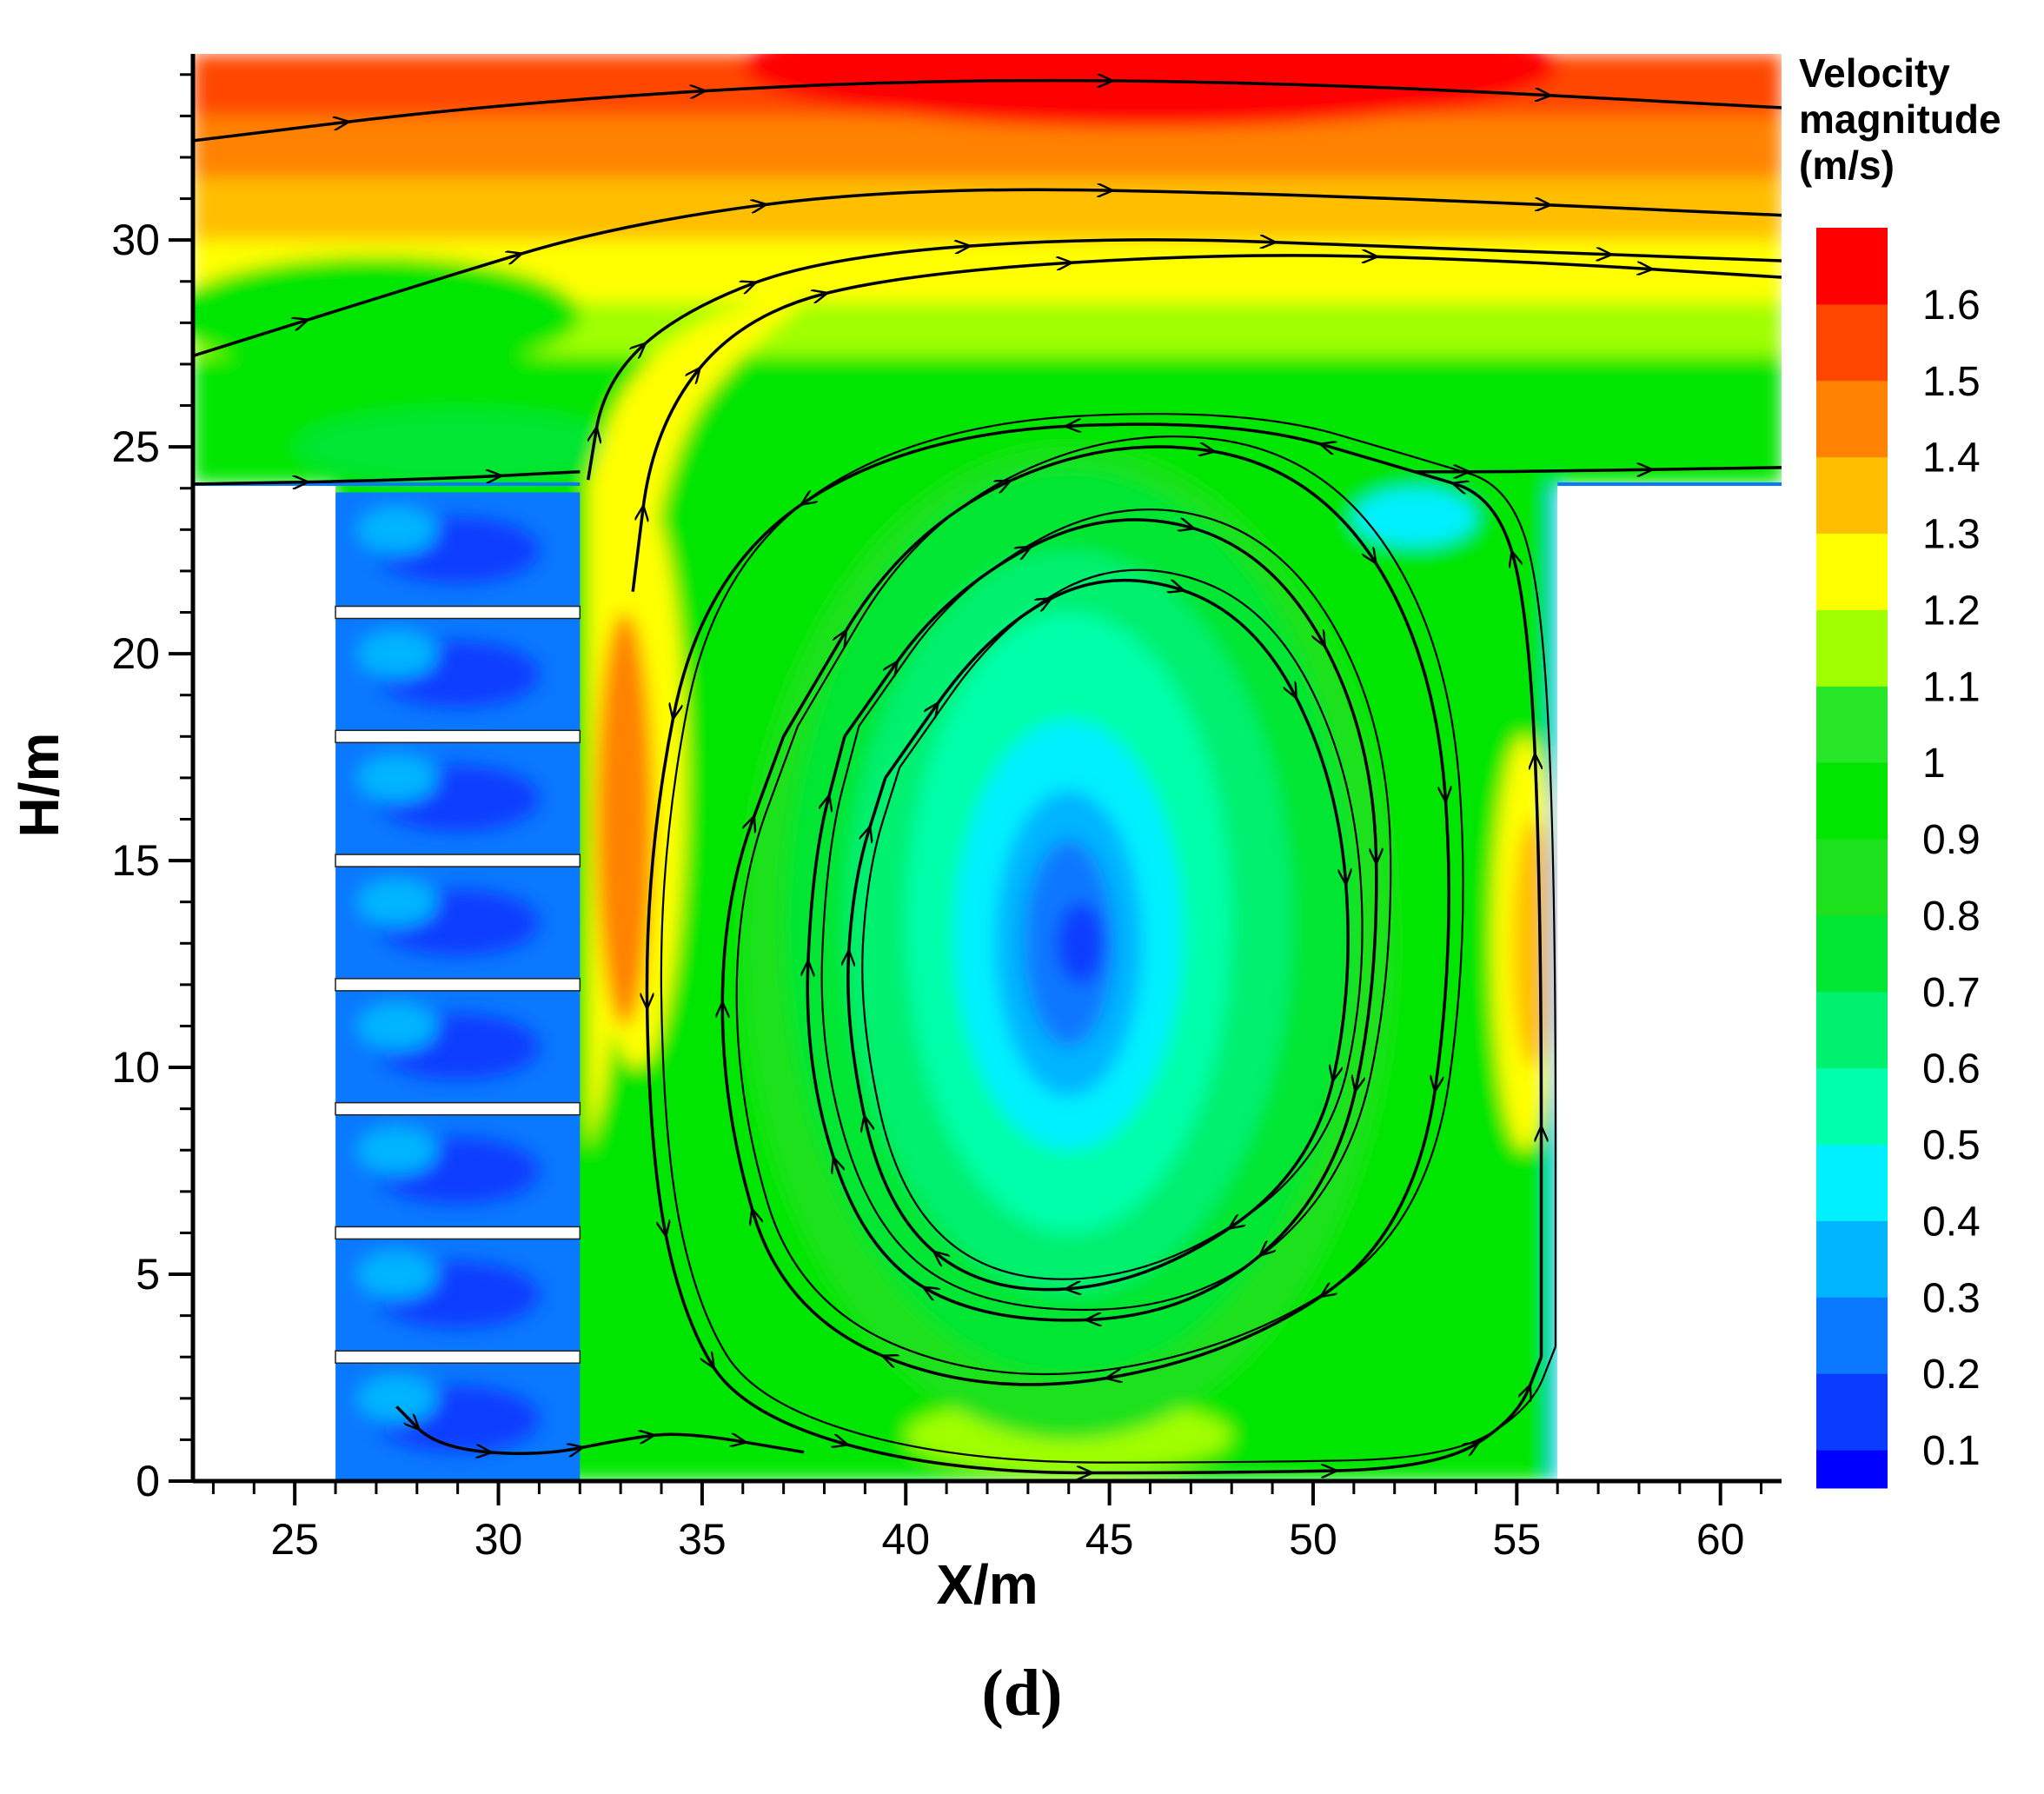 This screenshot has width=2044, height=1794. I want to click on x-tick-label-40: 40, so click(905, 1539).